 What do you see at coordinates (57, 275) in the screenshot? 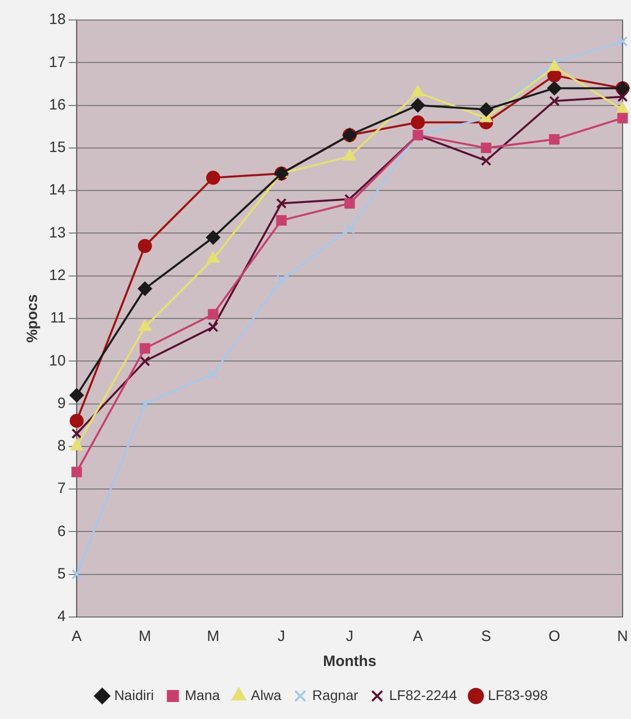
I see `y-tick-label: 12` at bounding box center [57, 275].